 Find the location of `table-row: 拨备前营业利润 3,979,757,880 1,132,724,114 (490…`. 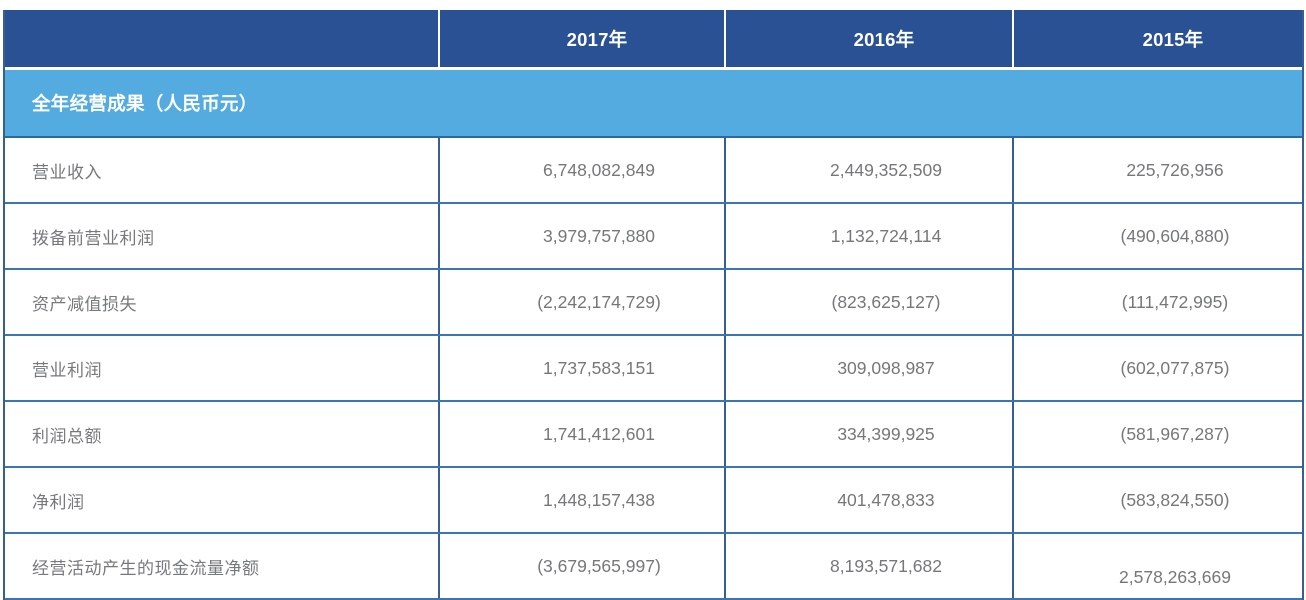

table-row: 拨备前营业利润 3,979,757,880 1,132,724,114 (490… is located at coordinates (653, 237).